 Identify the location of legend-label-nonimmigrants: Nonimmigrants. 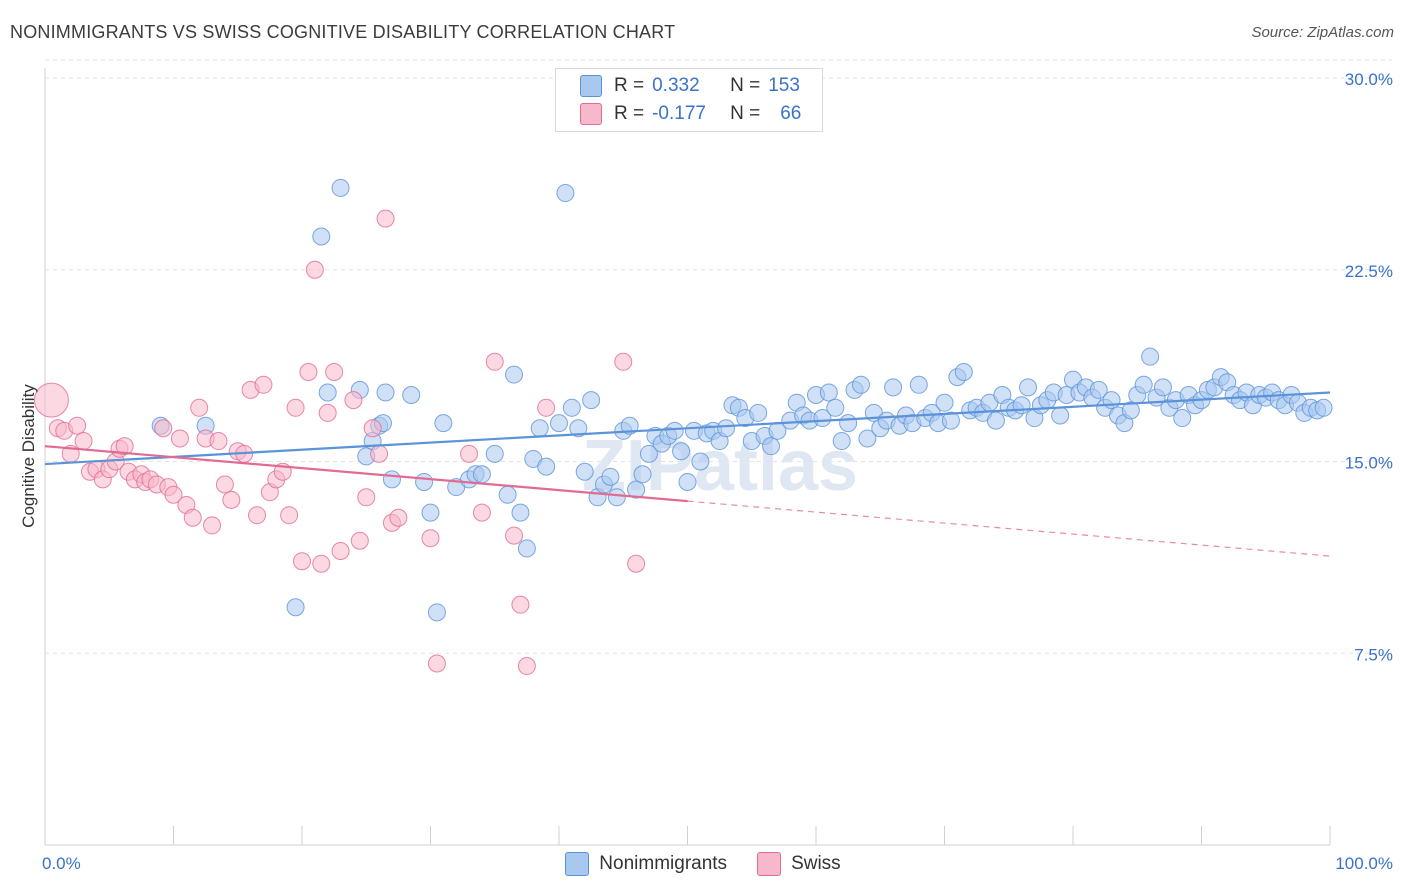
(663, 863).